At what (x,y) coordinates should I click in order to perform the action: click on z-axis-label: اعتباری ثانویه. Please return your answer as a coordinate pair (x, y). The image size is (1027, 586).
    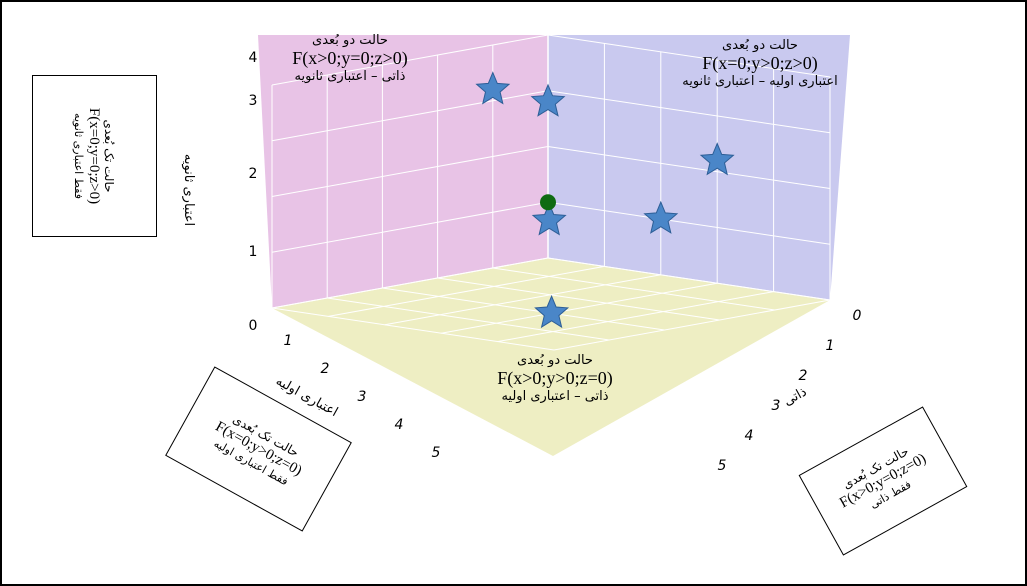
    Looking at the image, I should click on (188, 190).